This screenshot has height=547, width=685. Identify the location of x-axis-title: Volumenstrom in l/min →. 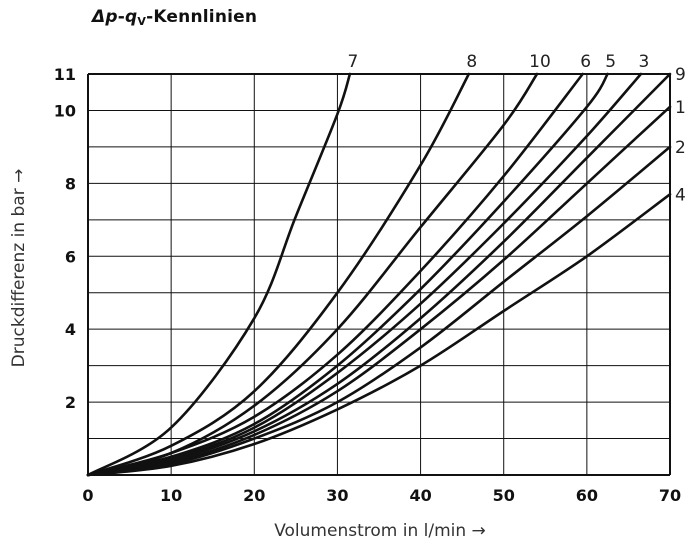
(380, 531).